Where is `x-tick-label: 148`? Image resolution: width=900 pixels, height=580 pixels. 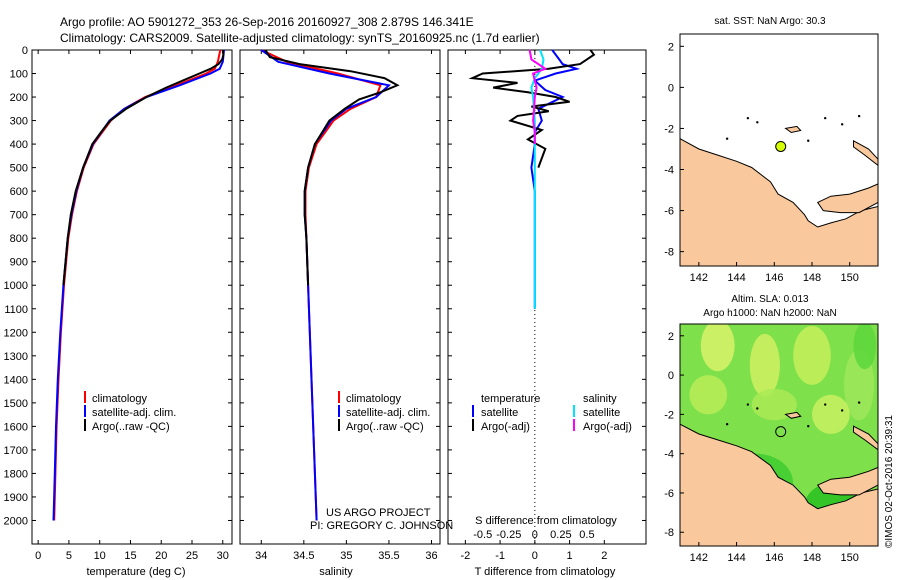
x-tick-label: 148 is located at coordinates (812, 278).